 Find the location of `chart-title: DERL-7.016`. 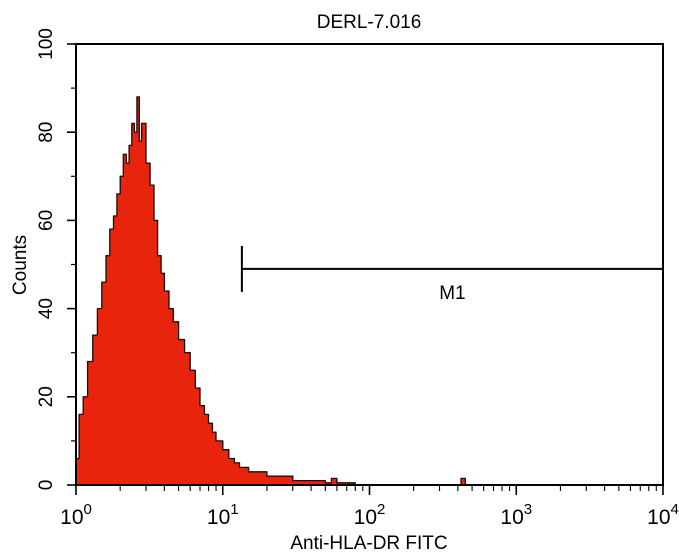

chart-title: DERL-7.016 is located at coordinates (369, 22).